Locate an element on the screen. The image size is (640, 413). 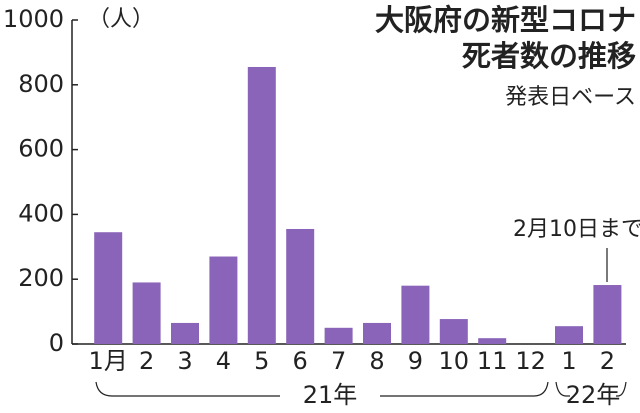
year-label: 21年 is located at coordinates (330, 395).